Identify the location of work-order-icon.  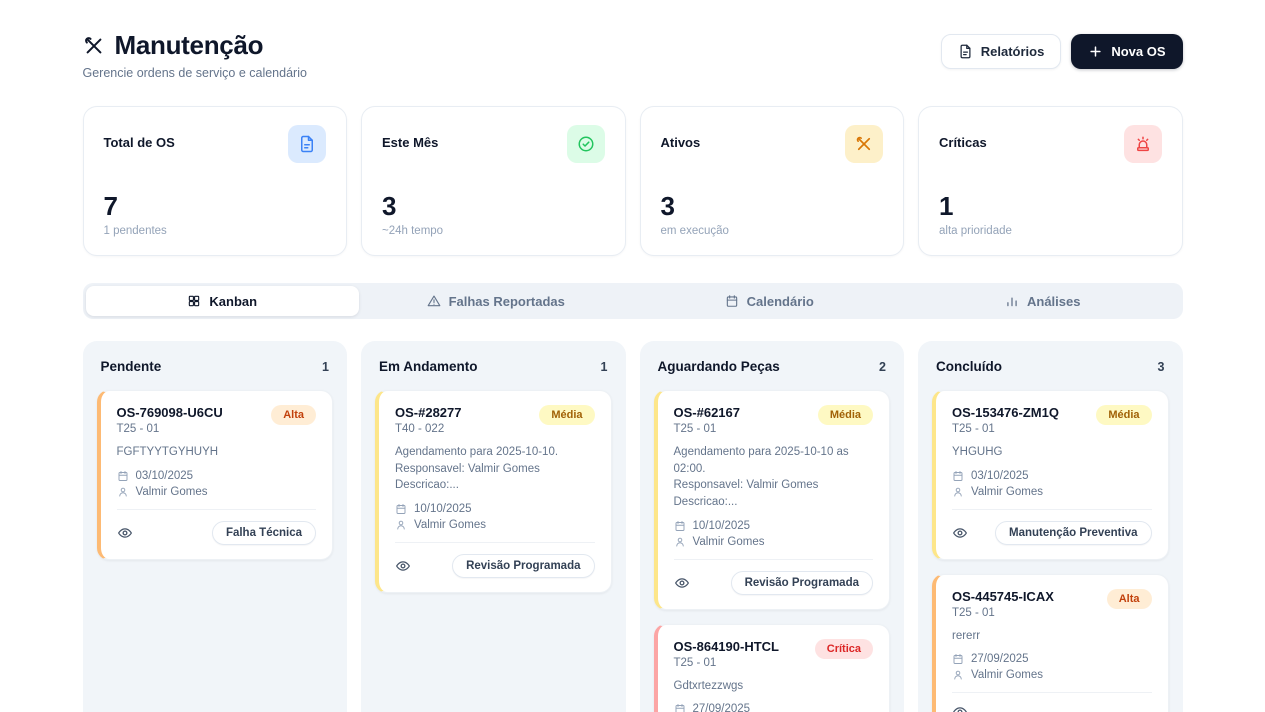
(307, 144).